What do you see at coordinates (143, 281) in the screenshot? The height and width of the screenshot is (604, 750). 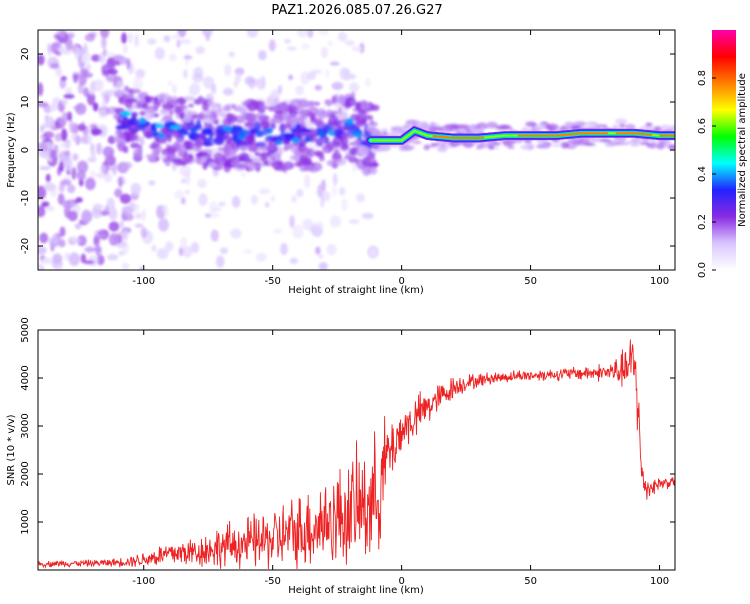 I see `x-tick-label: -100` at bounding box center [143, 281].